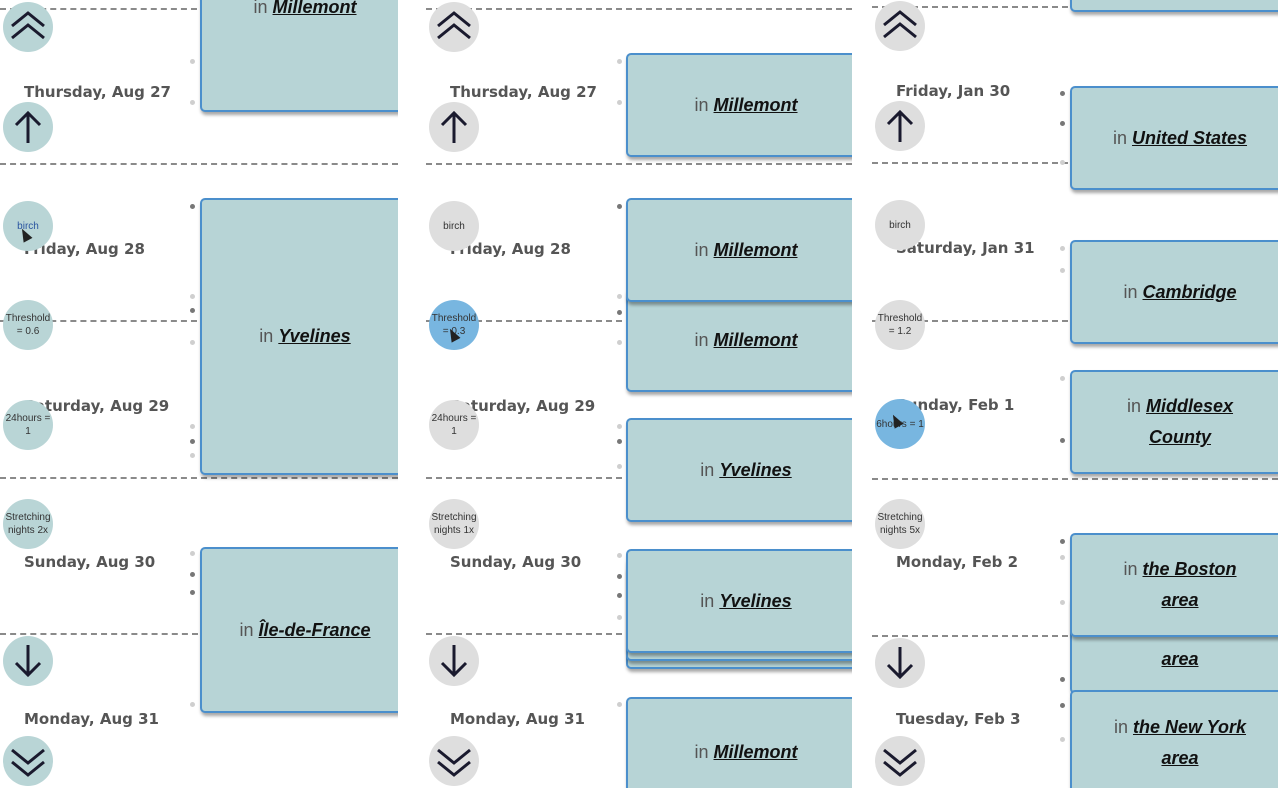 This screenshot has width=1278, height=788. I want to click on location-card-partial, so click(1174, 6).